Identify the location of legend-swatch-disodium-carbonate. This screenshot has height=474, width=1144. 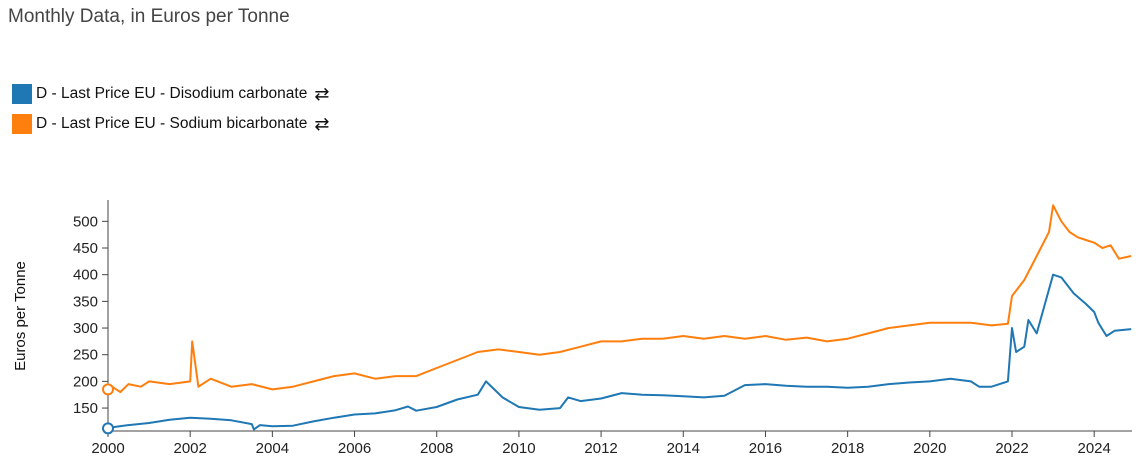
(22, 94).